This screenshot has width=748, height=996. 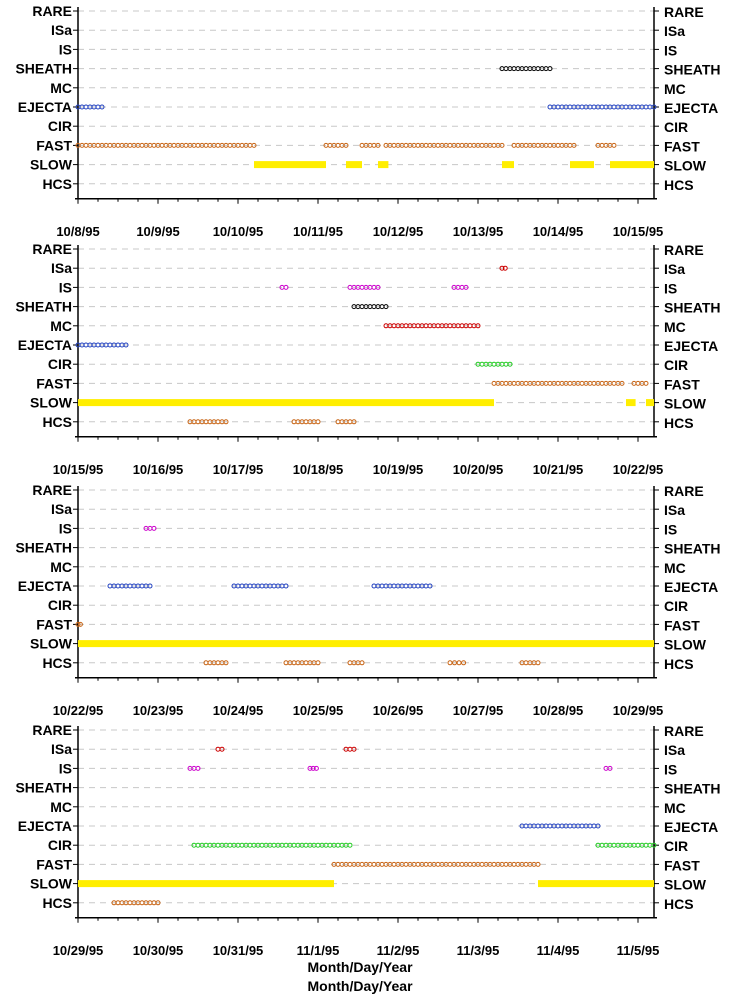 I want to click on x-tick-label: 11/2/95, so click(x=398, y=950).